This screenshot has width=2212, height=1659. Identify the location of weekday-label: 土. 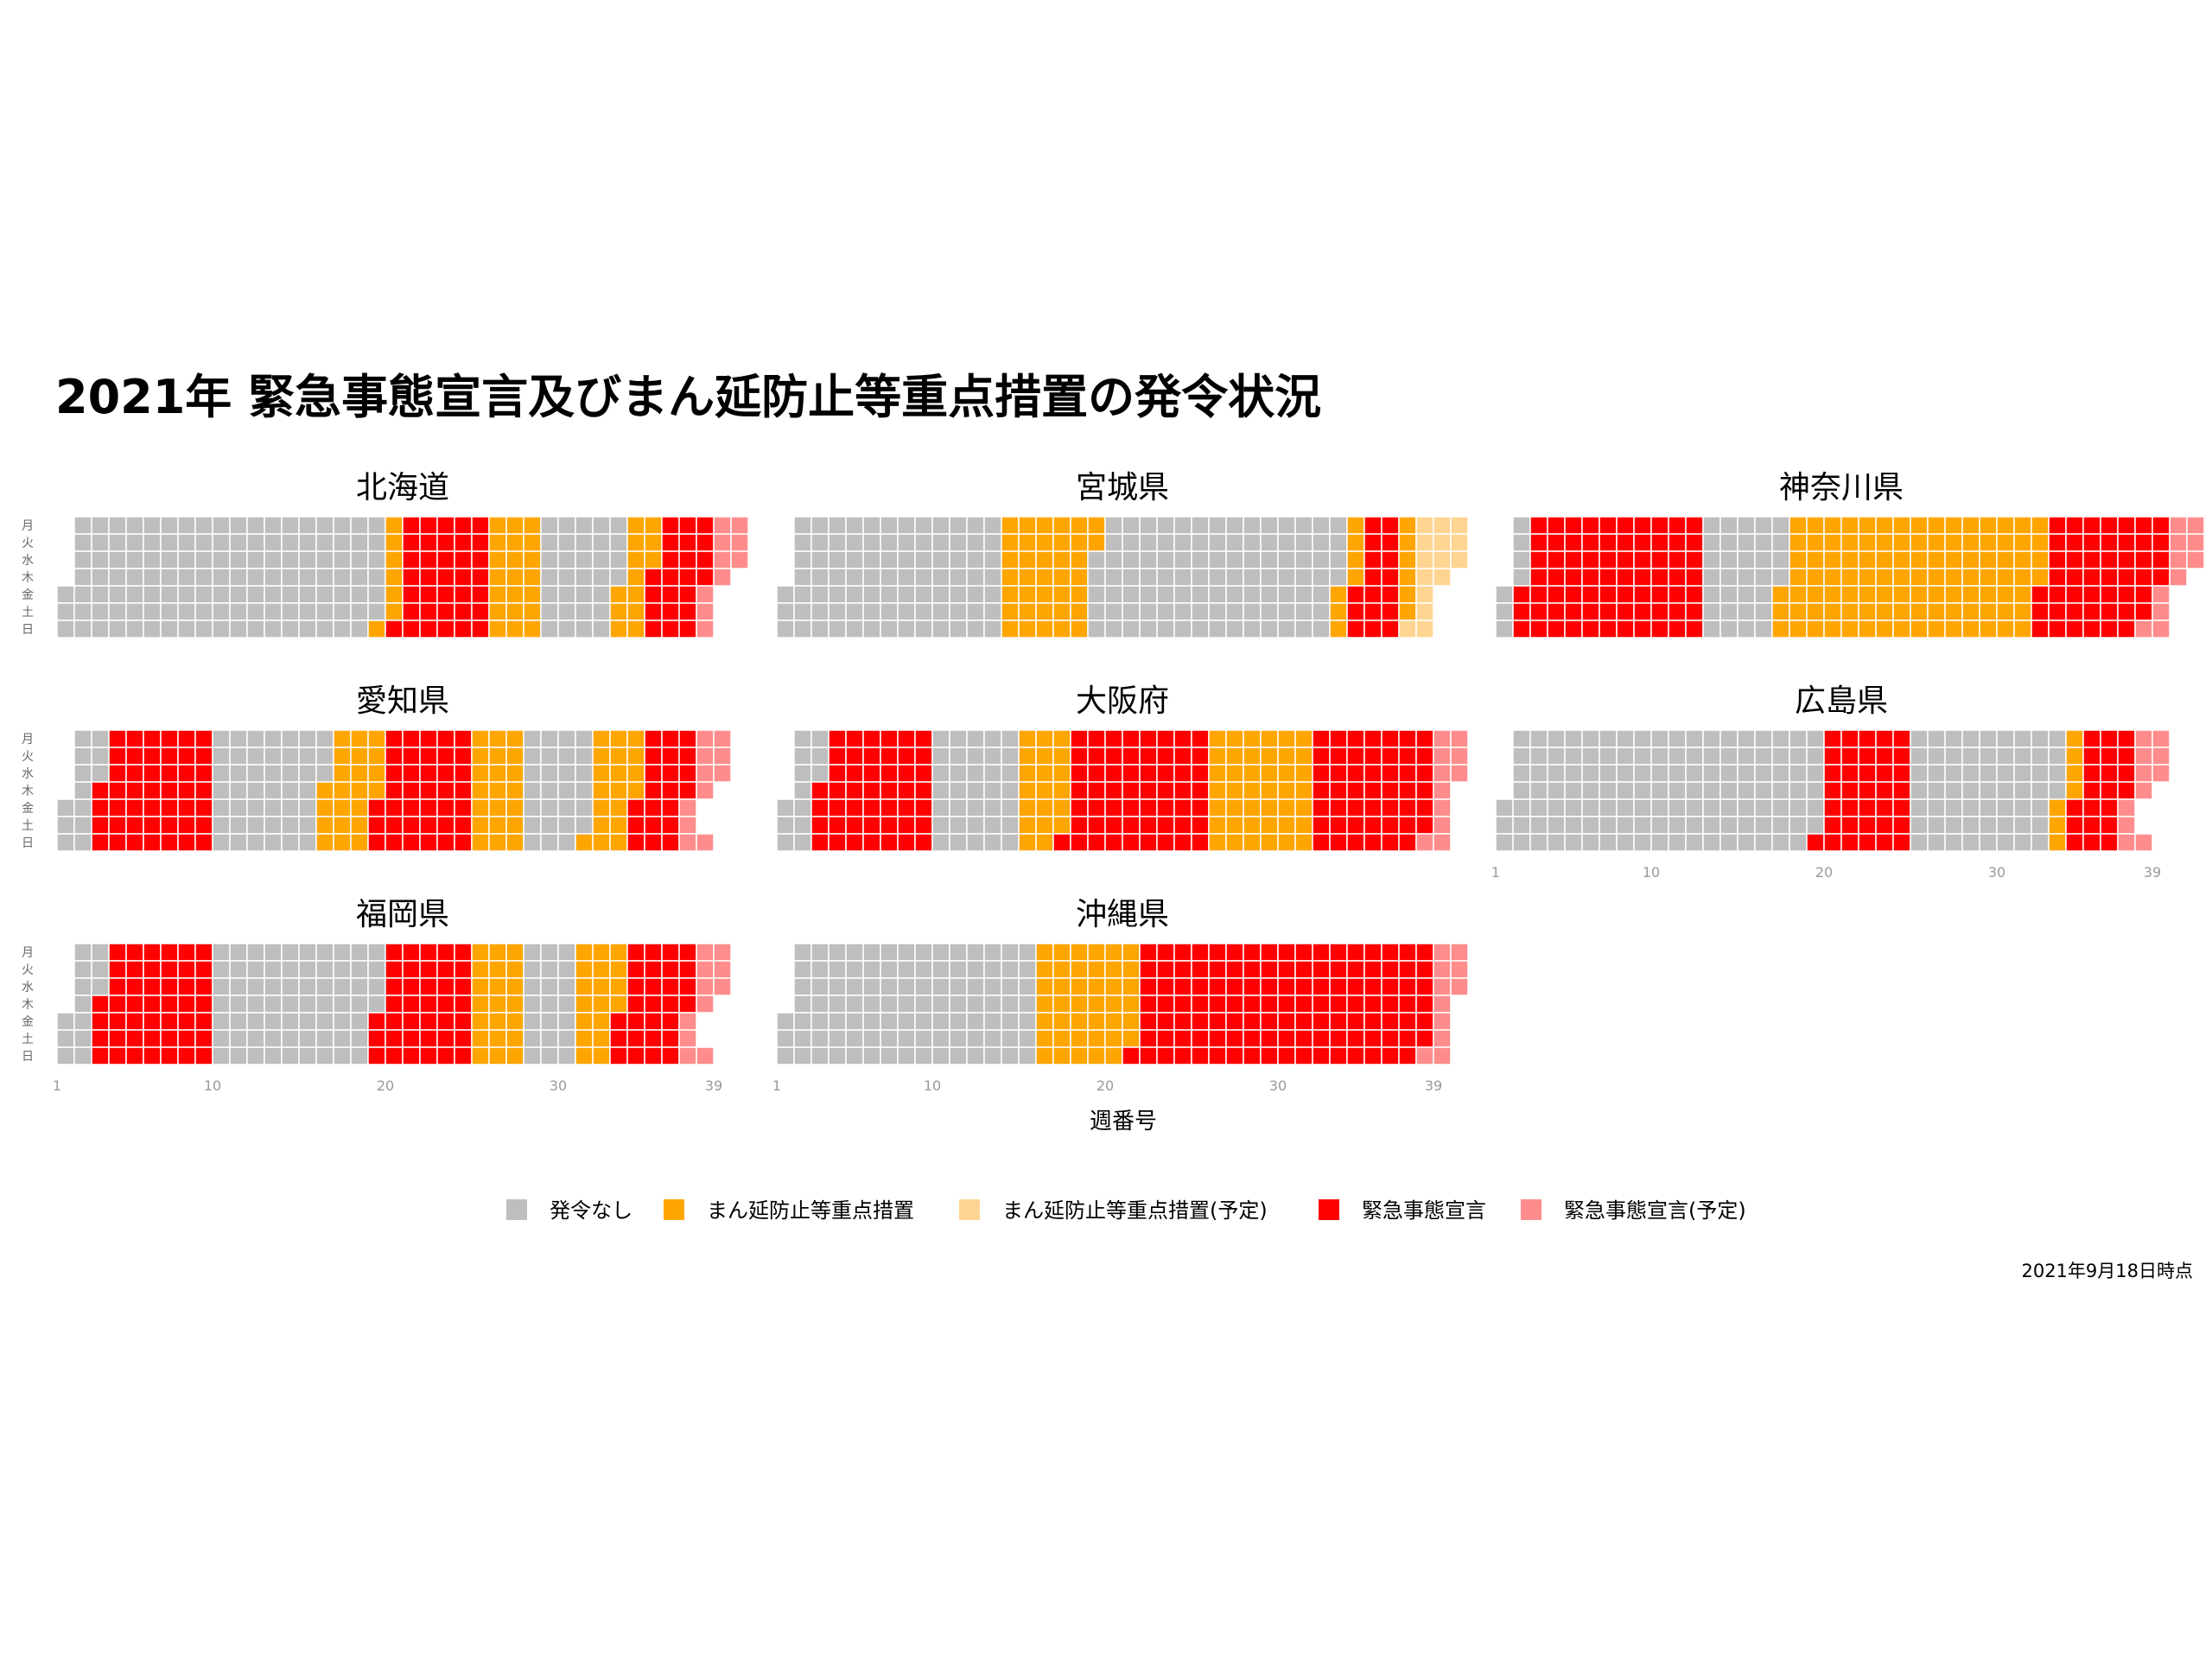
(28, 1039).